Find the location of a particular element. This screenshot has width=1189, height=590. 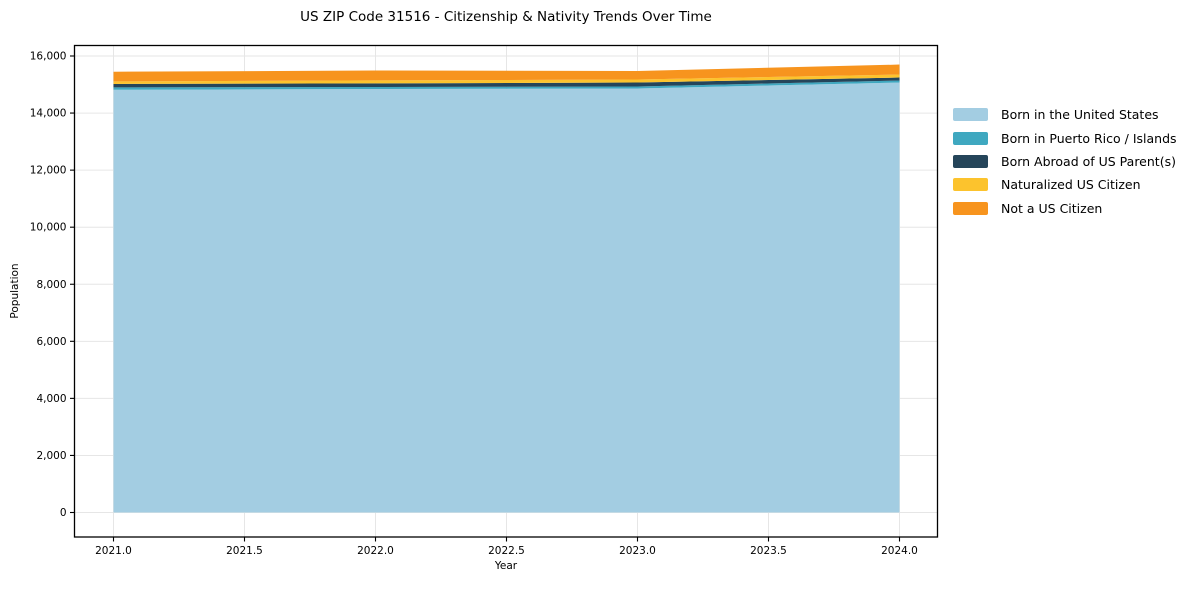

y-tick-label: 12,000 is located at coordinates (48, 171).